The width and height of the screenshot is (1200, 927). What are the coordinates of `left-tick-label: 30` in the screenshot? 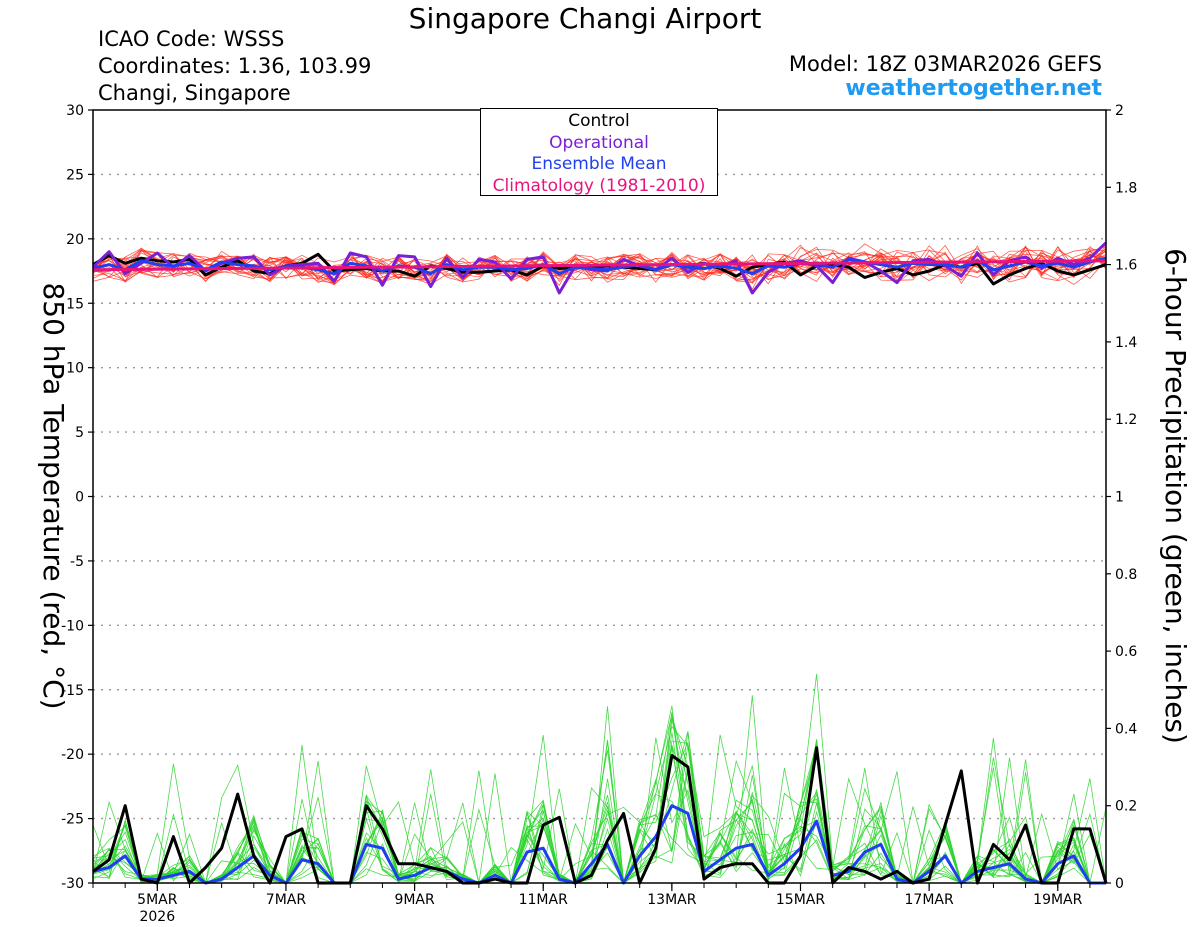 It's located at (75, 111).